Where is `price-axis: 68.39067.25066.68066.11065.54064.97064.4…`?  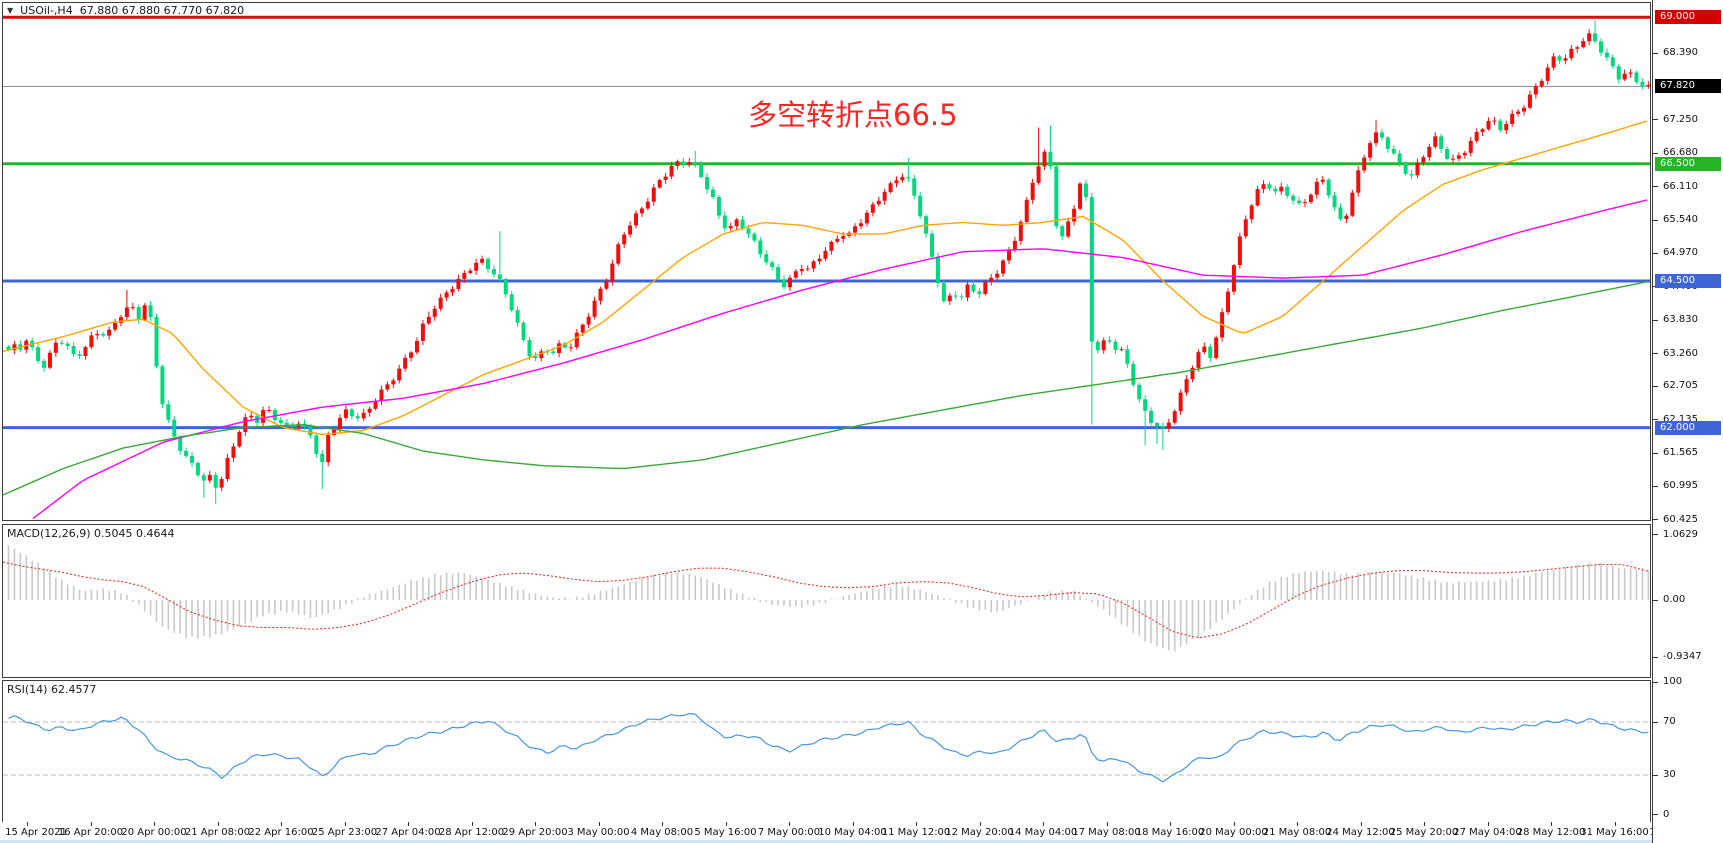
price-axis: 68.39067.25066.68066.11065.54064.97064.4… is located at coordinates (1687, 421).